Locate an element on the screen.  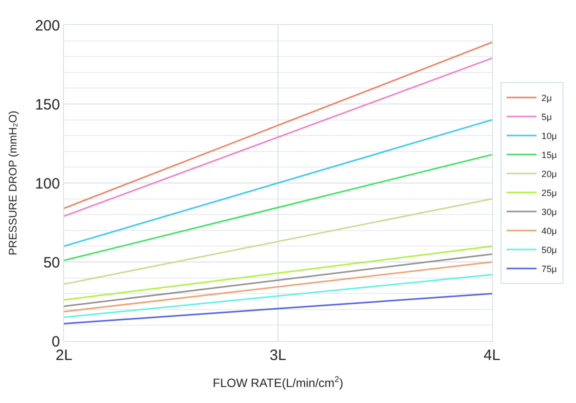
legend-label: 20μ is located at coordinates (549, 174).